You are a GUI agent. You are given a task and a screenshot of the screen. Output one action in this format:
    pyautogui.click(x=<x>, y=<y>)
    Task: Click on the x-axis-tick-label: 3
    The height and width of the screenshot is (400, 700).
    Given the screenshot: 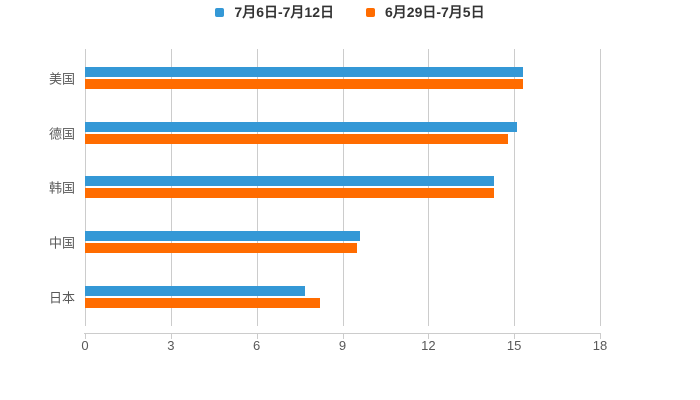 What is the action you would take?
    pyautogui.click(x=171, y=345)
    